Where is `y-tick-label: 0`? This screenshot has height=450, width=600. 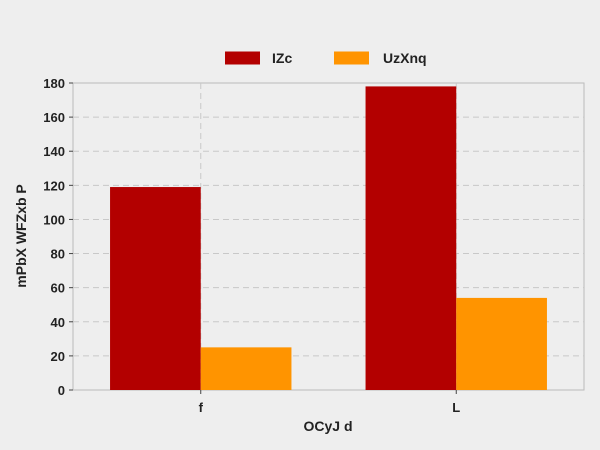 y-tick-label: 0 is located at coordinates (61, 390).